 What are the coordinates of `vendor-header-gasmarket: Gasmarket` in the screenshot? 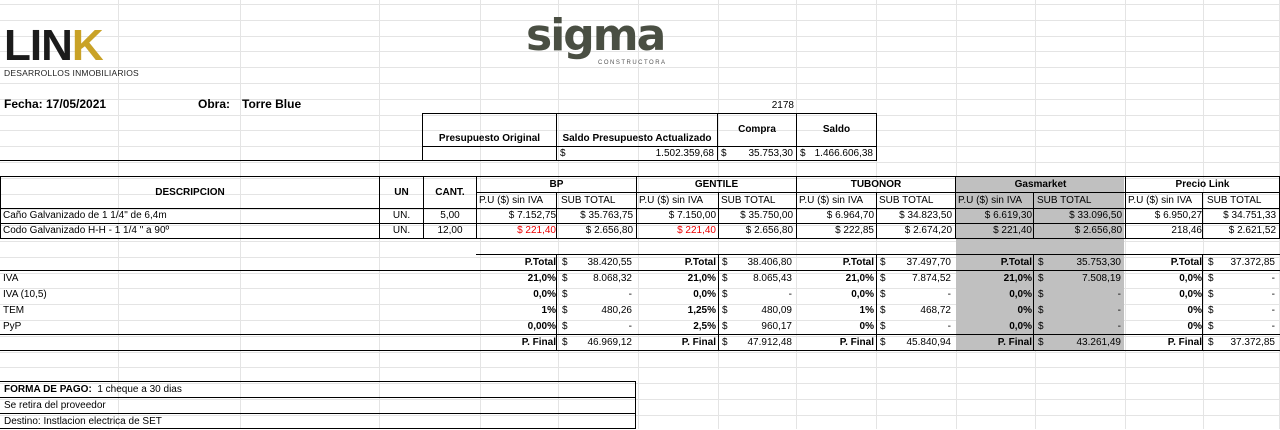 It's located at (1040, 184).